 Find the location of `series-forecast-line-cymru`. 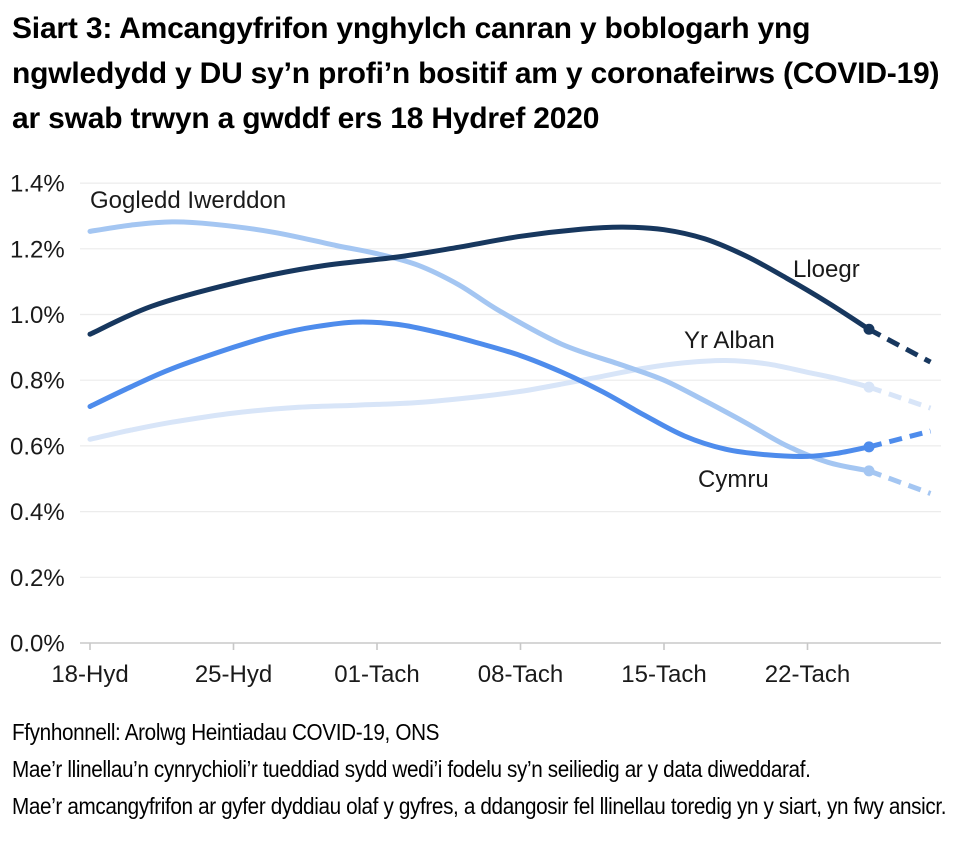

series-forecast-line-cymru is located at coordinates (900, 439).